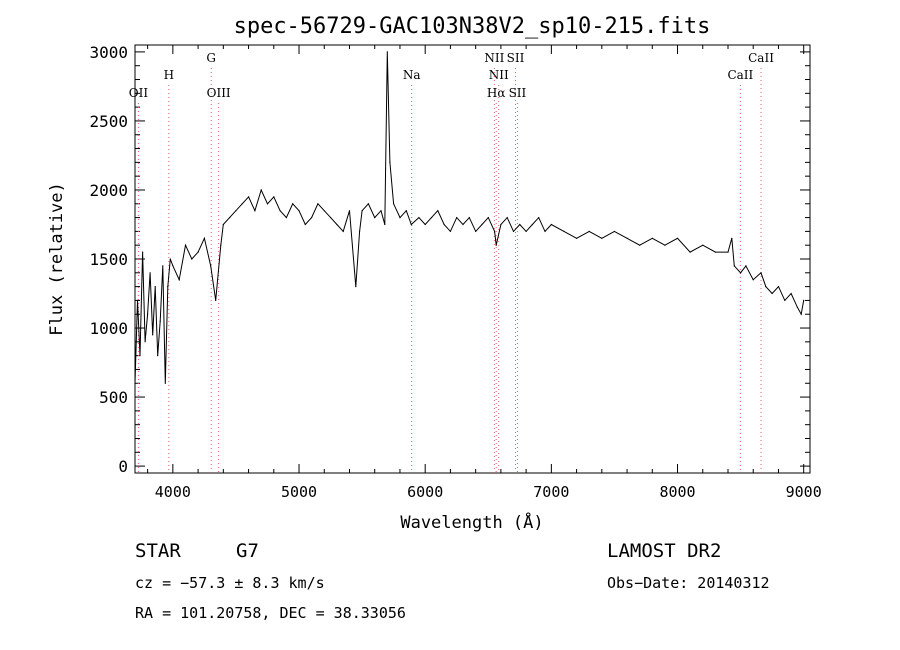 This screenshot has height=650, width=900. What do you see at coordinates (472, 26) in the screenshot?
I see `chart-title: spec-56729-GAC103N38V2_sp10-215.fits` at bounding box center [472, 26].